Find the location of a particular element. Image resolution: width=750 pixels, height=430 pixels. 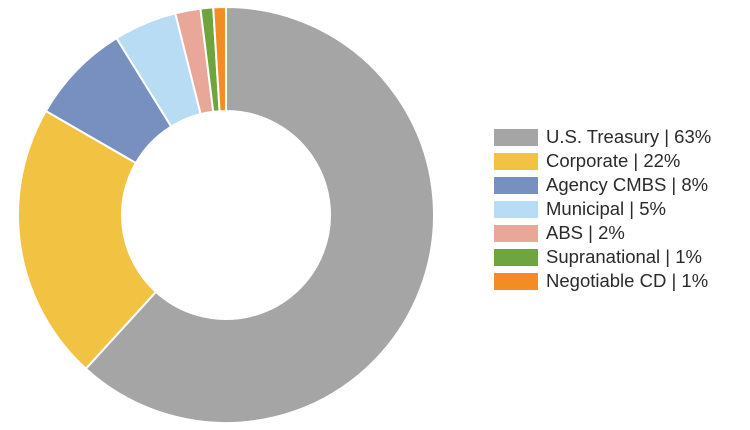

legend-label: Negotiable CD | 1% is located at coordinates (627, 280).